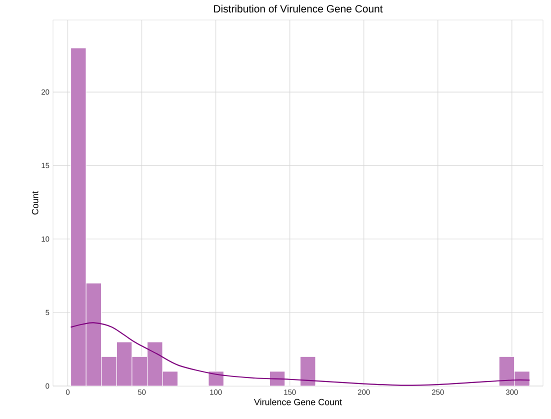  Describe the element at coordinates (298, 8) in the screenshot. I see `chart-title: Distribution of Virulence Gene Count` at that location.